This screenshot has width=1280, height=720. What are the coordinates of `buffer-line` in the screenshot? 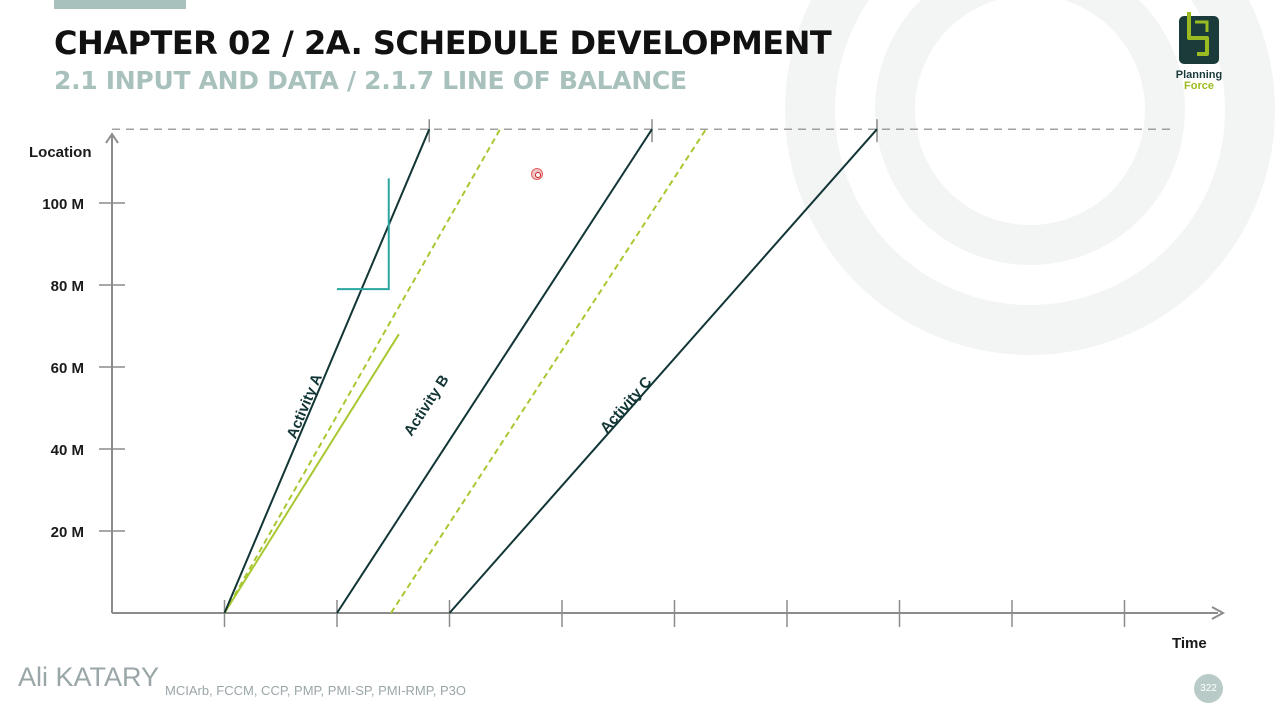 It's located at (362, 371).